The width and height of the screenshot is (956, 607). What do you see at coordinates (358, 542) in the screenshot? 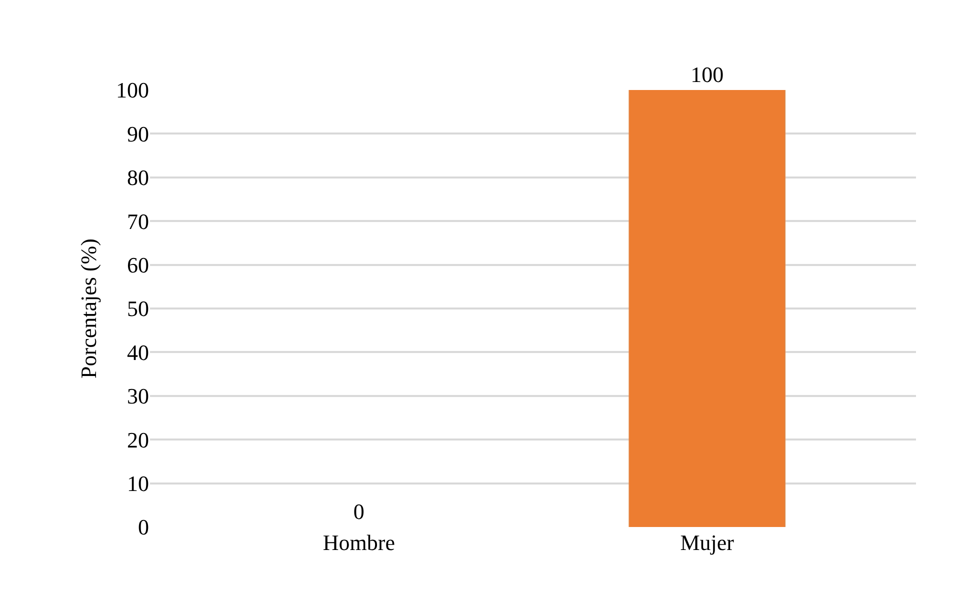
I see `x-tick-label: Hombre` at bounding box center [358, 542].